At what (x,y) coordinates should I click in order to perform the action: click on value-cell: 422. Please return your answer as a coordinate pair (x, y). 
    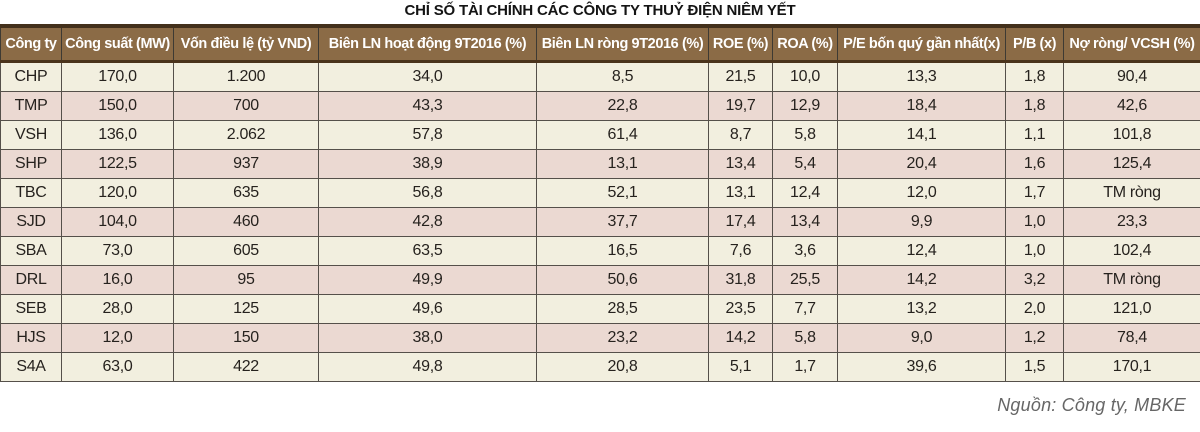
    Looking at the image, I should click on (246, 367).